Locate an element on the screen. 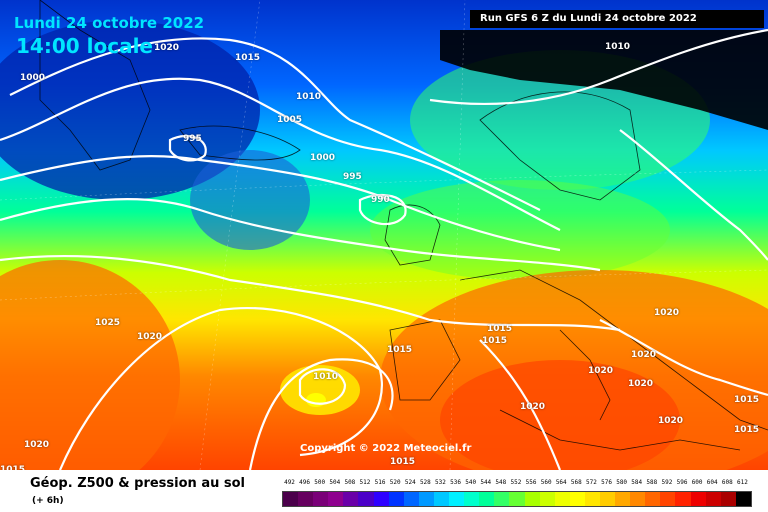 This screenshot has width=768, height=512. isobar-1010-ring is located at coordinates (322, 386).